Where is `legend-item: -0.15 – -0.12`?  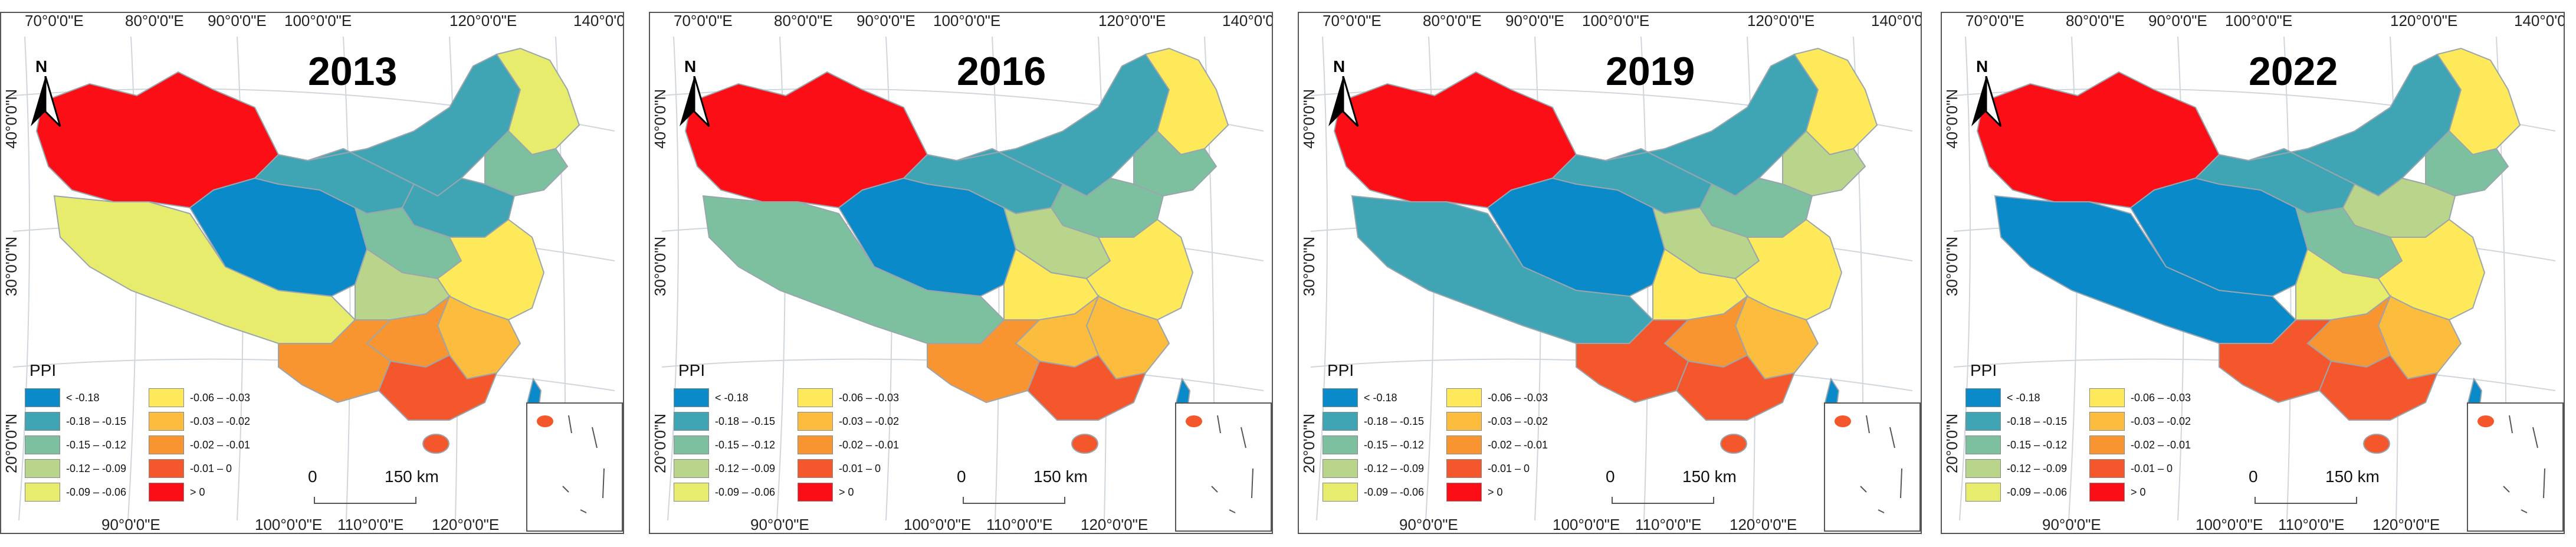 legend-item: -0.15 – -0.12 is located at coordinates (2016, 445).